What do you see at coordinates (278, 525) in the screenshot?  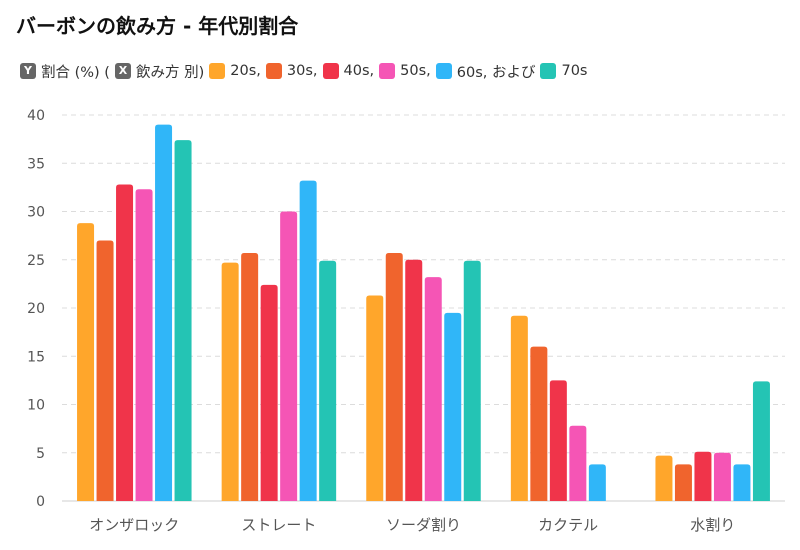 I see `x-tick-label: ストレート` at bounding box center [278, 525].